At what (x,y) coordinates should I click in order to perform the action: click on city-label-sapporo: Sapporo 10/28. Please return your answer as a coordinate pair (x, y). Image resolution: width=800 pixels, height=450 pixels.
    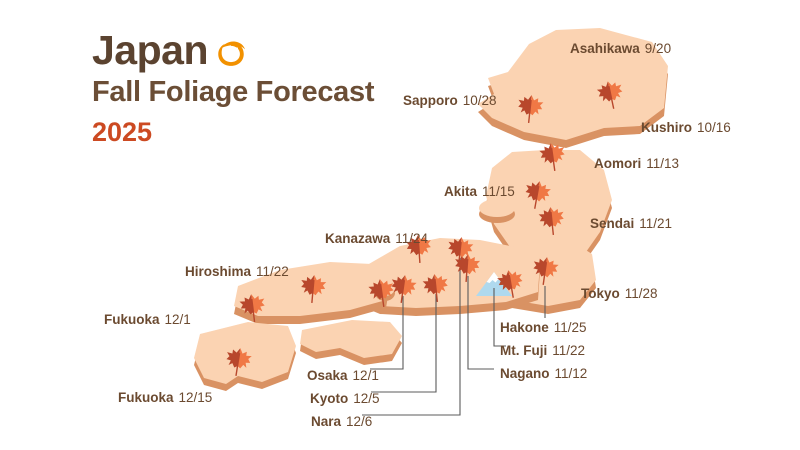
    Looking at the image, I should click on (450, 101).